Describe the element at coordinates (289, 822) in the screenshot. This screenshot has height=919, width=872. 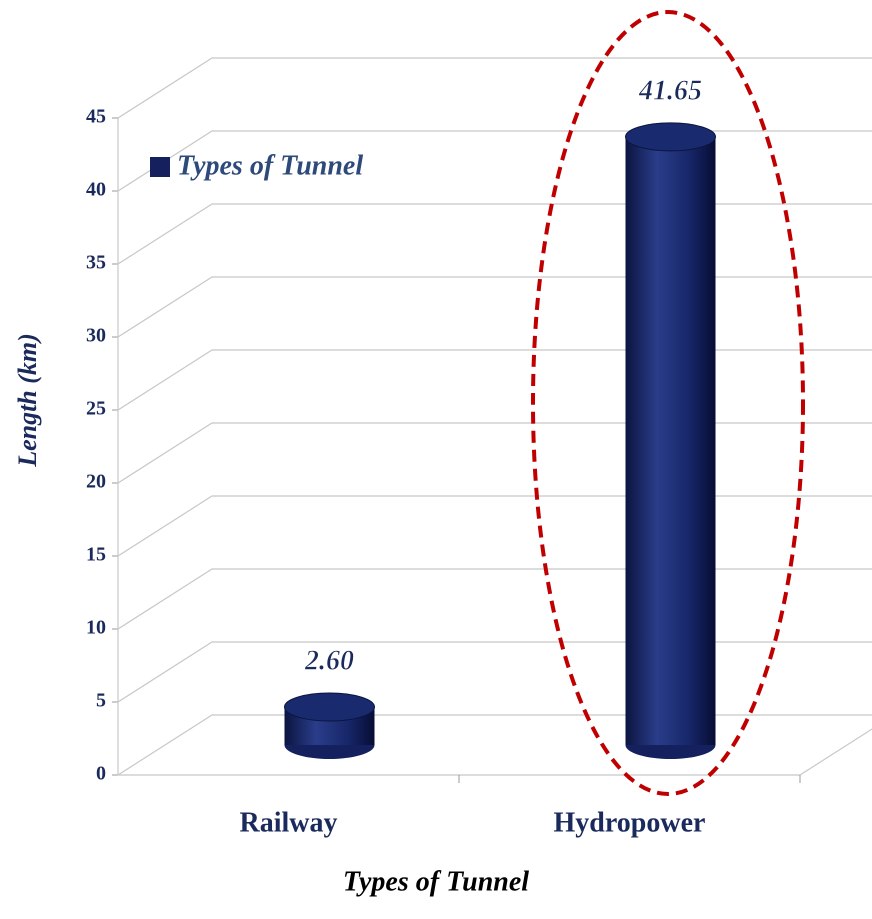
I see `x-tick-label: Railway` at that location.